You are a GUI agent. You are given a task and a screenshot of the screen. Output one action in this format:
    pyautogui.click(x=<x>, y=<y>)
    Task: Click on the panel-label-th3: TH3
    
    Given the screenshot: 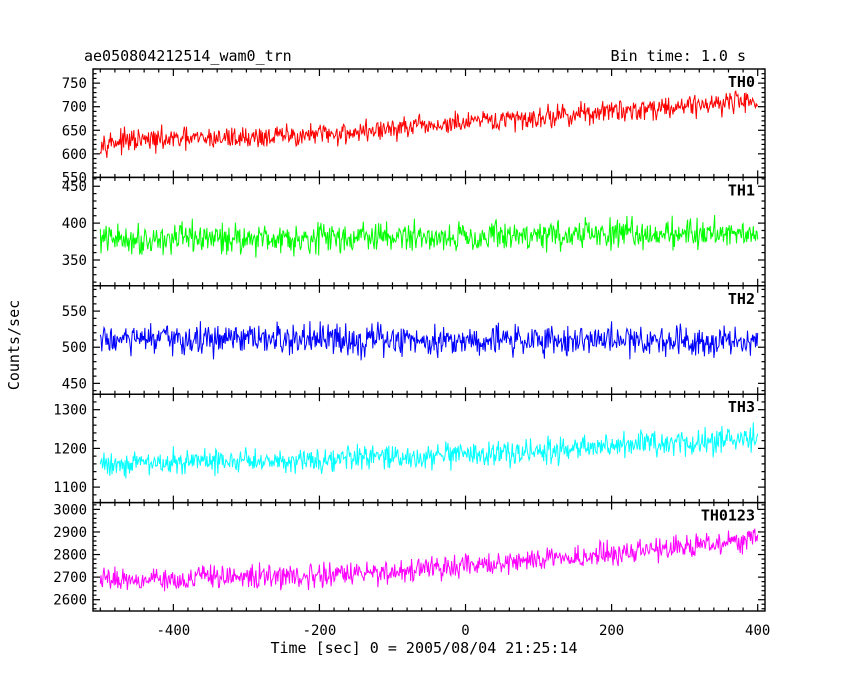 What is the action you would take?
    pyautogui.click(x=741, y=407)
    